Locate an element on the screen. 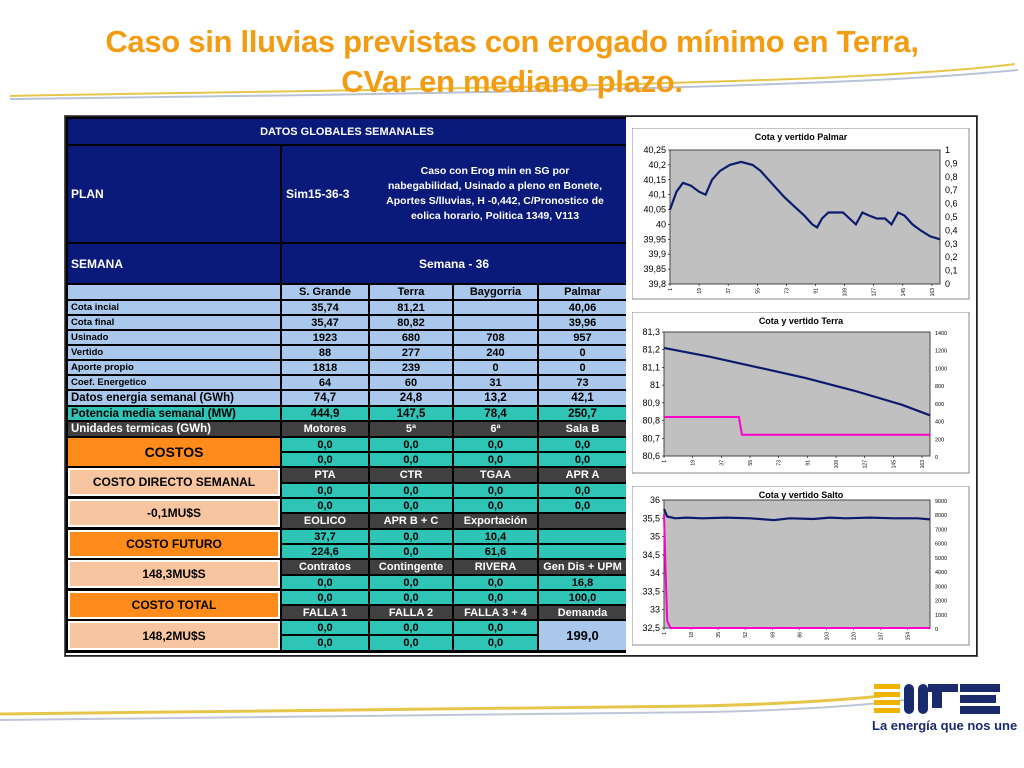 This screenshot has width=1024, height=768. y-tick-label: 40,25 is located at coordinates (654, 150).